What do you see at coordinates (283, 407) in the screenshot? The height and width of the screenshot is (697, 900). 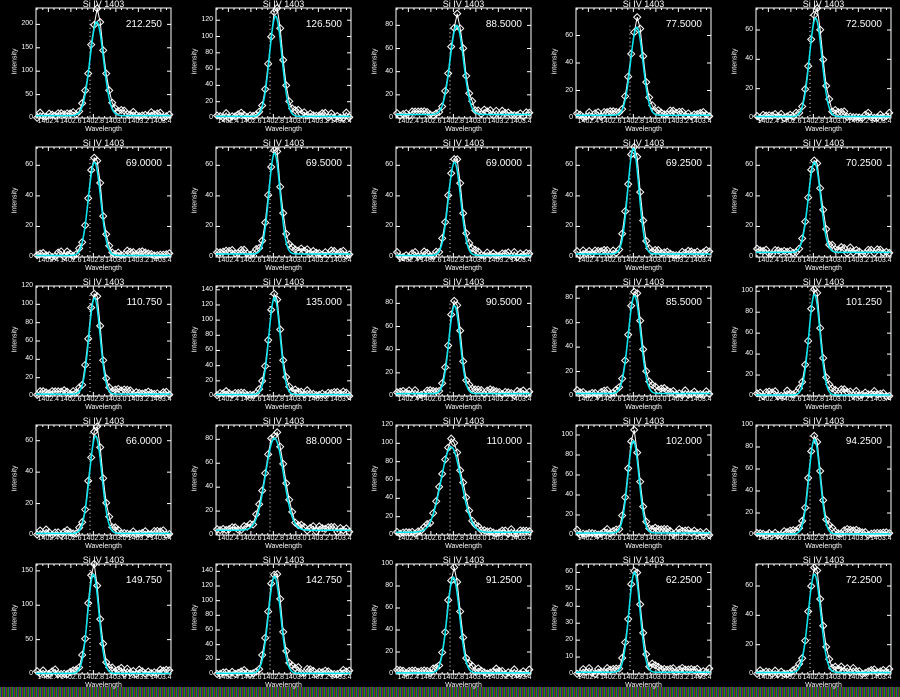 I see `x-axis-label: Wavelength` at bounding box center [283, 407].